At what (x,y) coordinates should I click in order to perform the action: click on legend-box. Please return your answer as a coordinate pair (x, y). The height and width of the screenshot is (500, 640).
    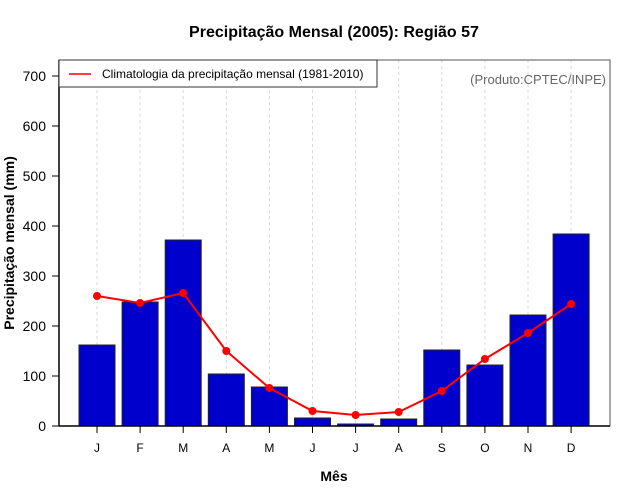
    Looking at the image, I should click on (218, 73).